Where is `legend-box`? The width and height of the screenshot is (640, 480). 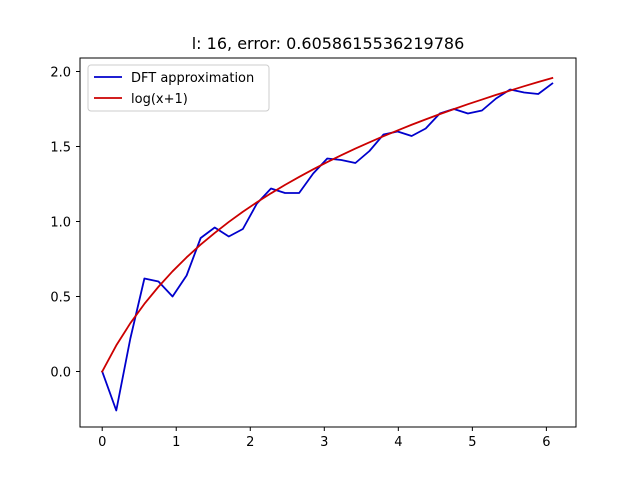
legend-box is located at coordinates (178, 88).